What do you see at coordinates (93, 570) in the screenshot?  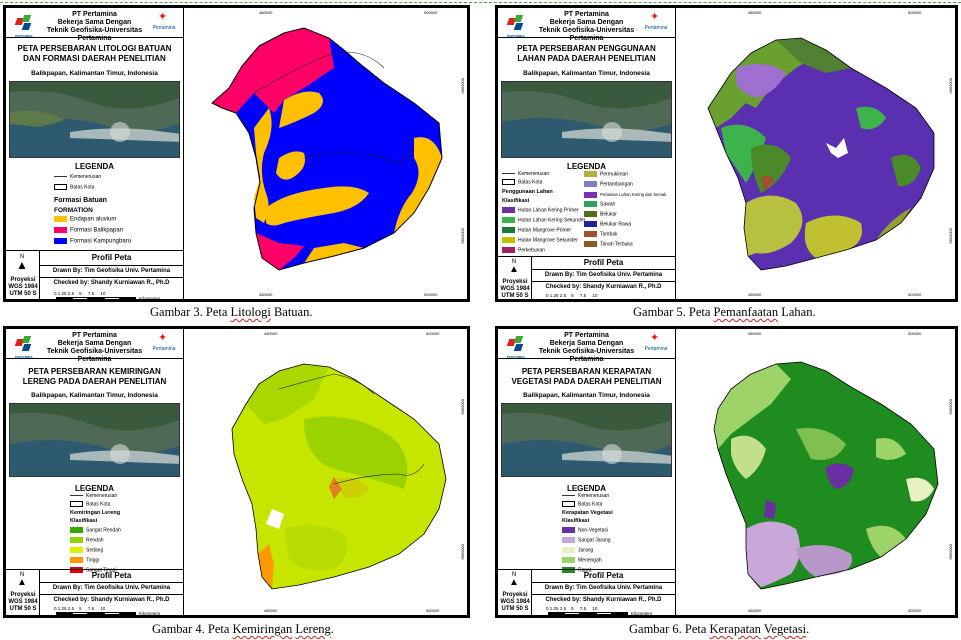 I see `legend-item: Sangat Tinggi` at bounding box center [93, 570].